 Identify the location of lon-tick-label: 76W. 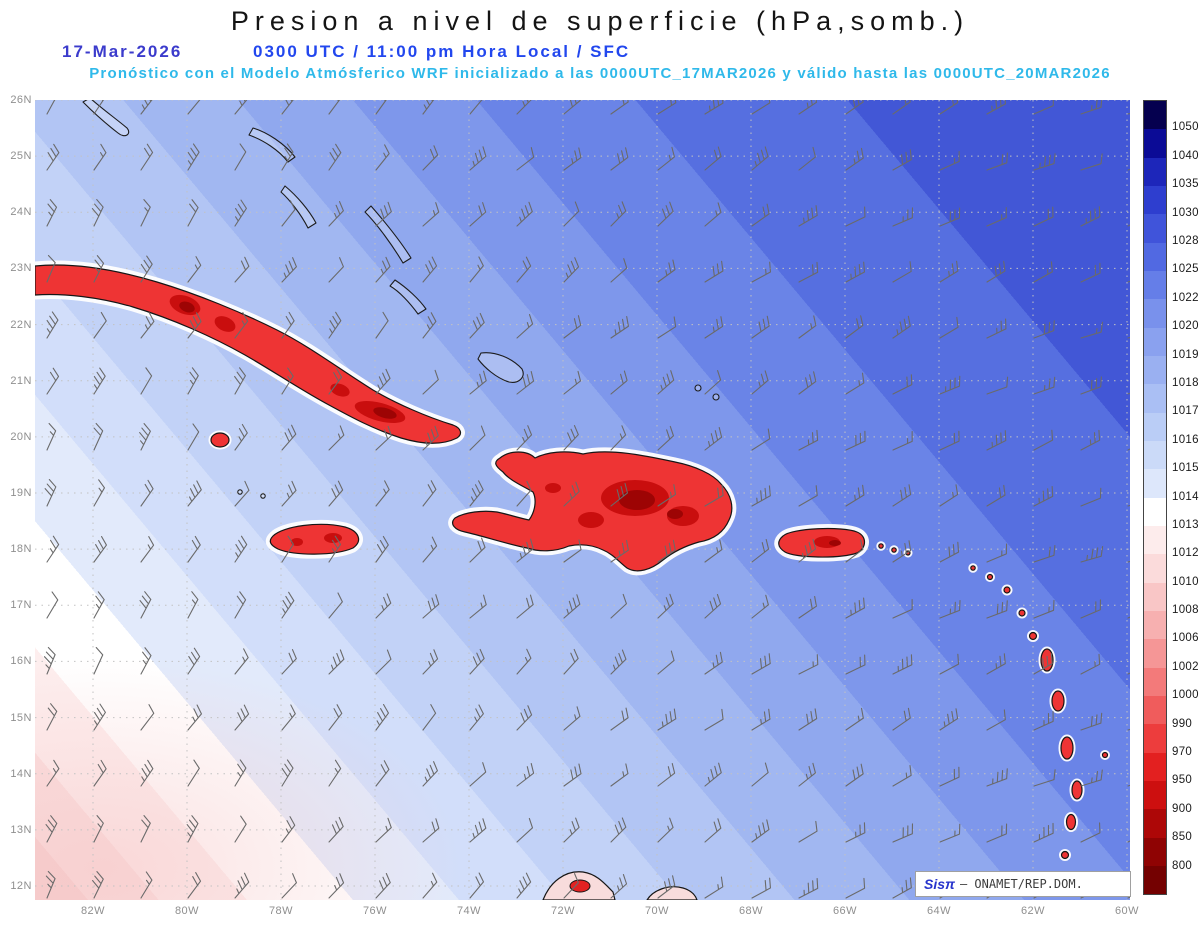
(375, 911).